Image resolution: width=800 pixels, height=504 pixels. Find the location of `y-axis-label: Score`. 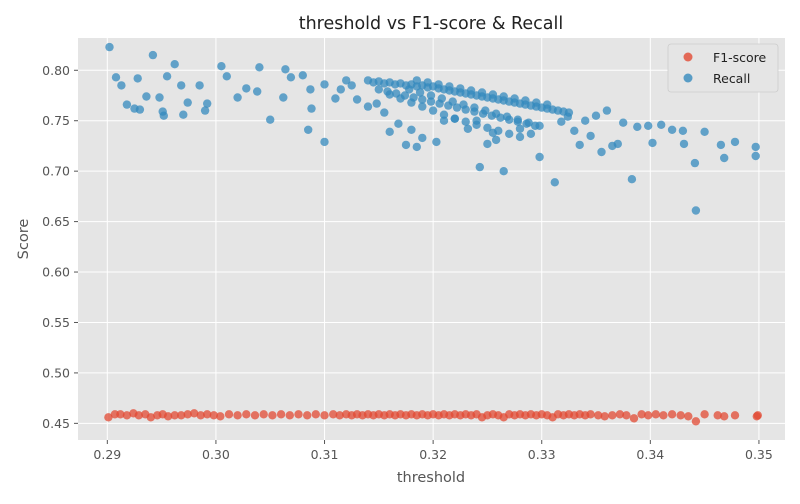

y-axis-label: Score is located at coordinates (24, 239).